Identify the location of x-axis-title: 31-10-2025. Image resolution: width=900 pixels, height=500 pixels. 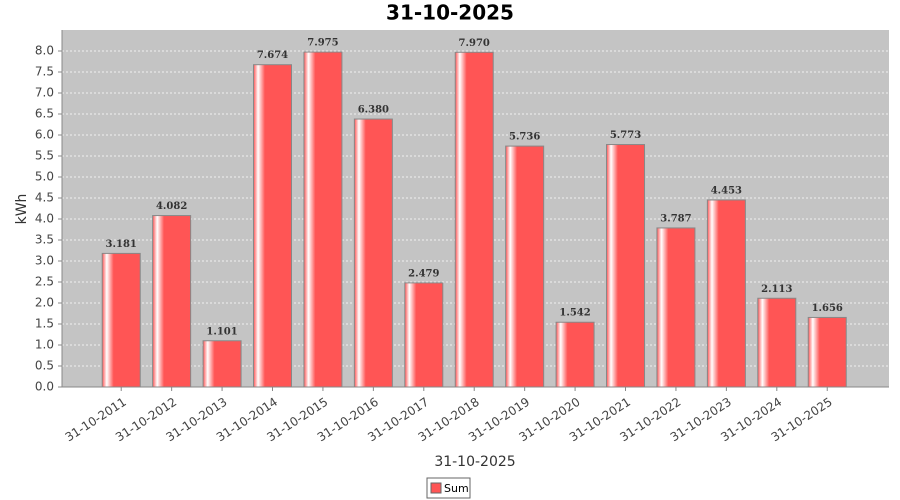
(474, 462).